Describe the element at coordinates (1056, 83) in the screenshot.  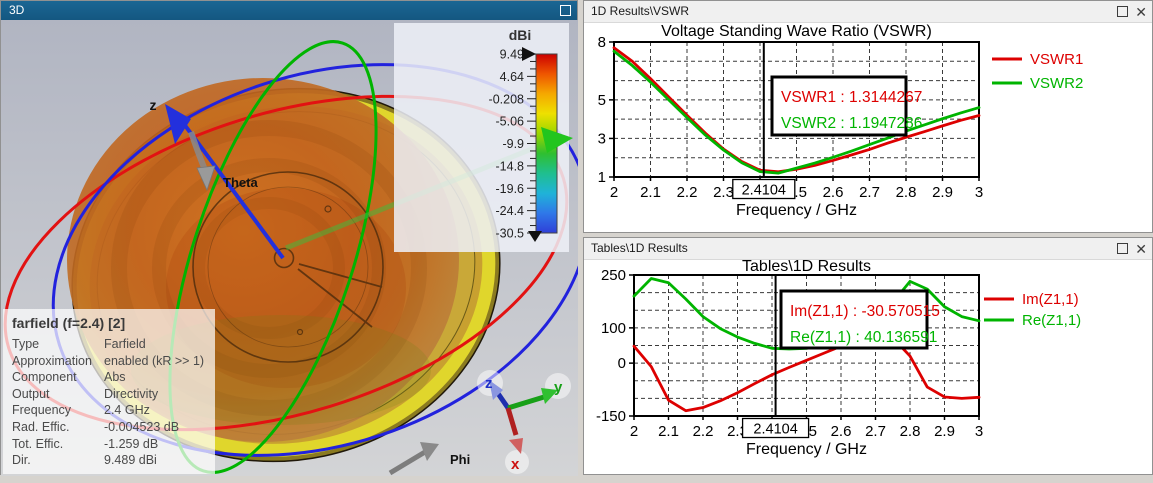
I see `svg-text: VSWR2` at that location.